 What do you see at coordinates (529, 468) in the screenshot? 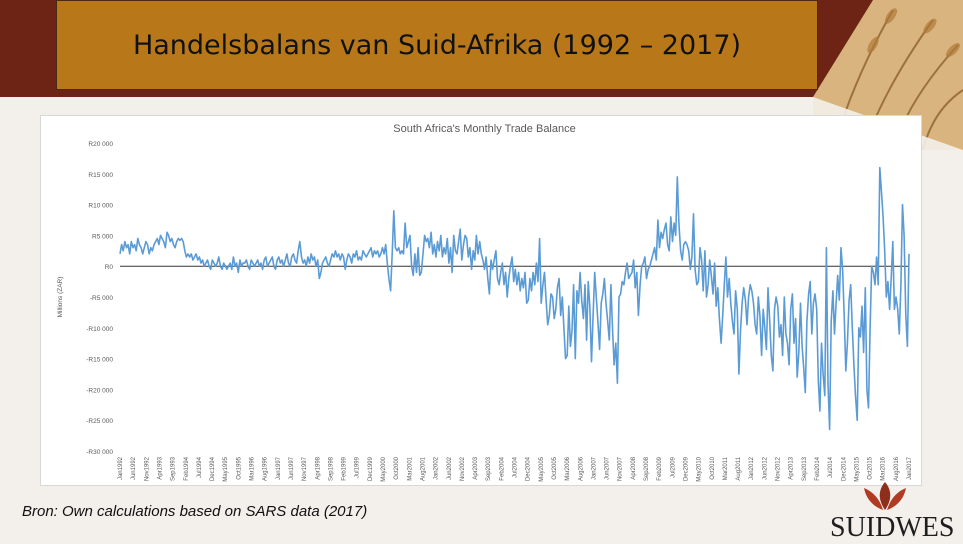
I see `x-tick-label: Dec2004` at bounding box center [529, 468].